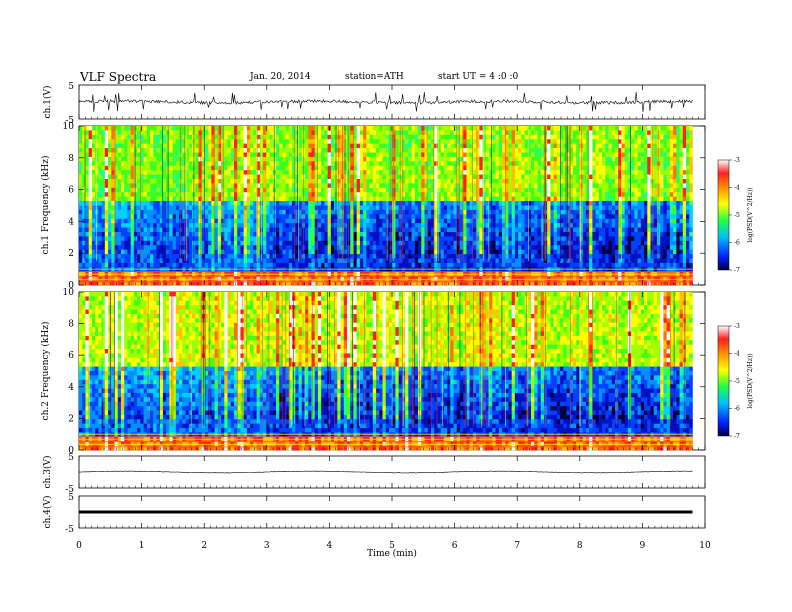 The image size is (792, 612). What do you see at coordinates (118, 77) in the screenshot?
I see `chart-title: VLF Spectra` at bounding box center [118, 77].